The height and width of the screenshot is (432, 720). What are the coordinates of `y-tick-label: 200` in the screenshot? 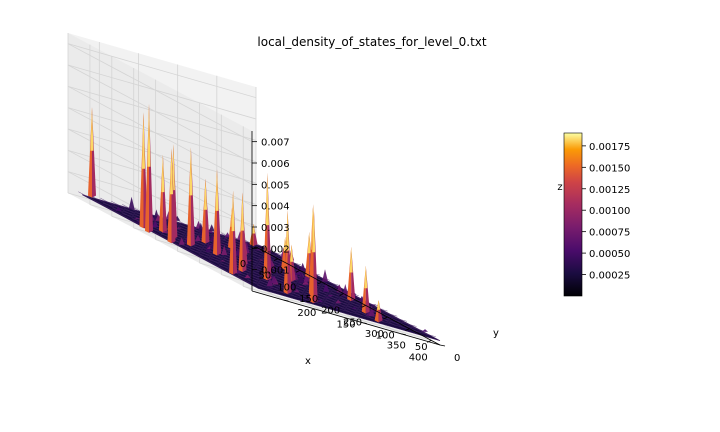 It's located at (306, 313).